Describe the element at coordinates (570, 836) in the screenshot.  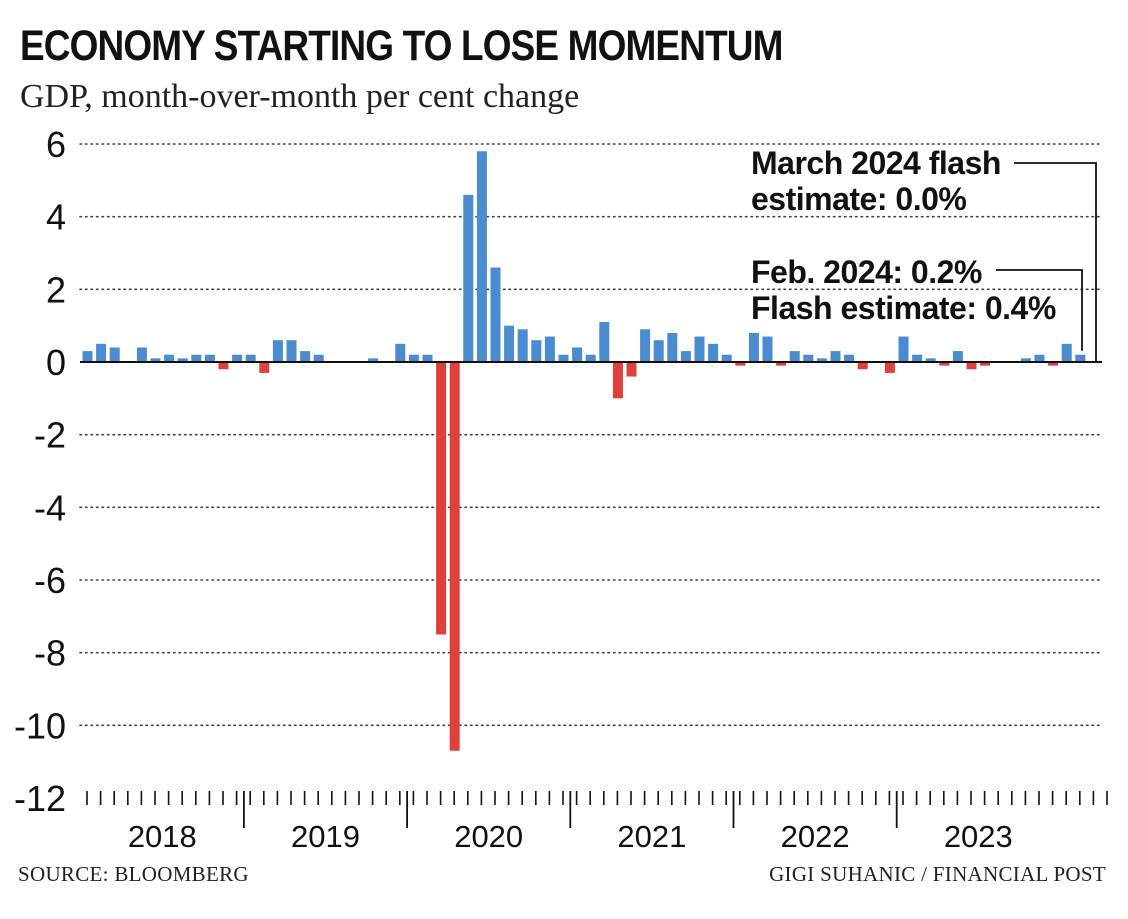
I see `x-axis-labels: 2018 2019 2020 2021 2022 2023` at that location.